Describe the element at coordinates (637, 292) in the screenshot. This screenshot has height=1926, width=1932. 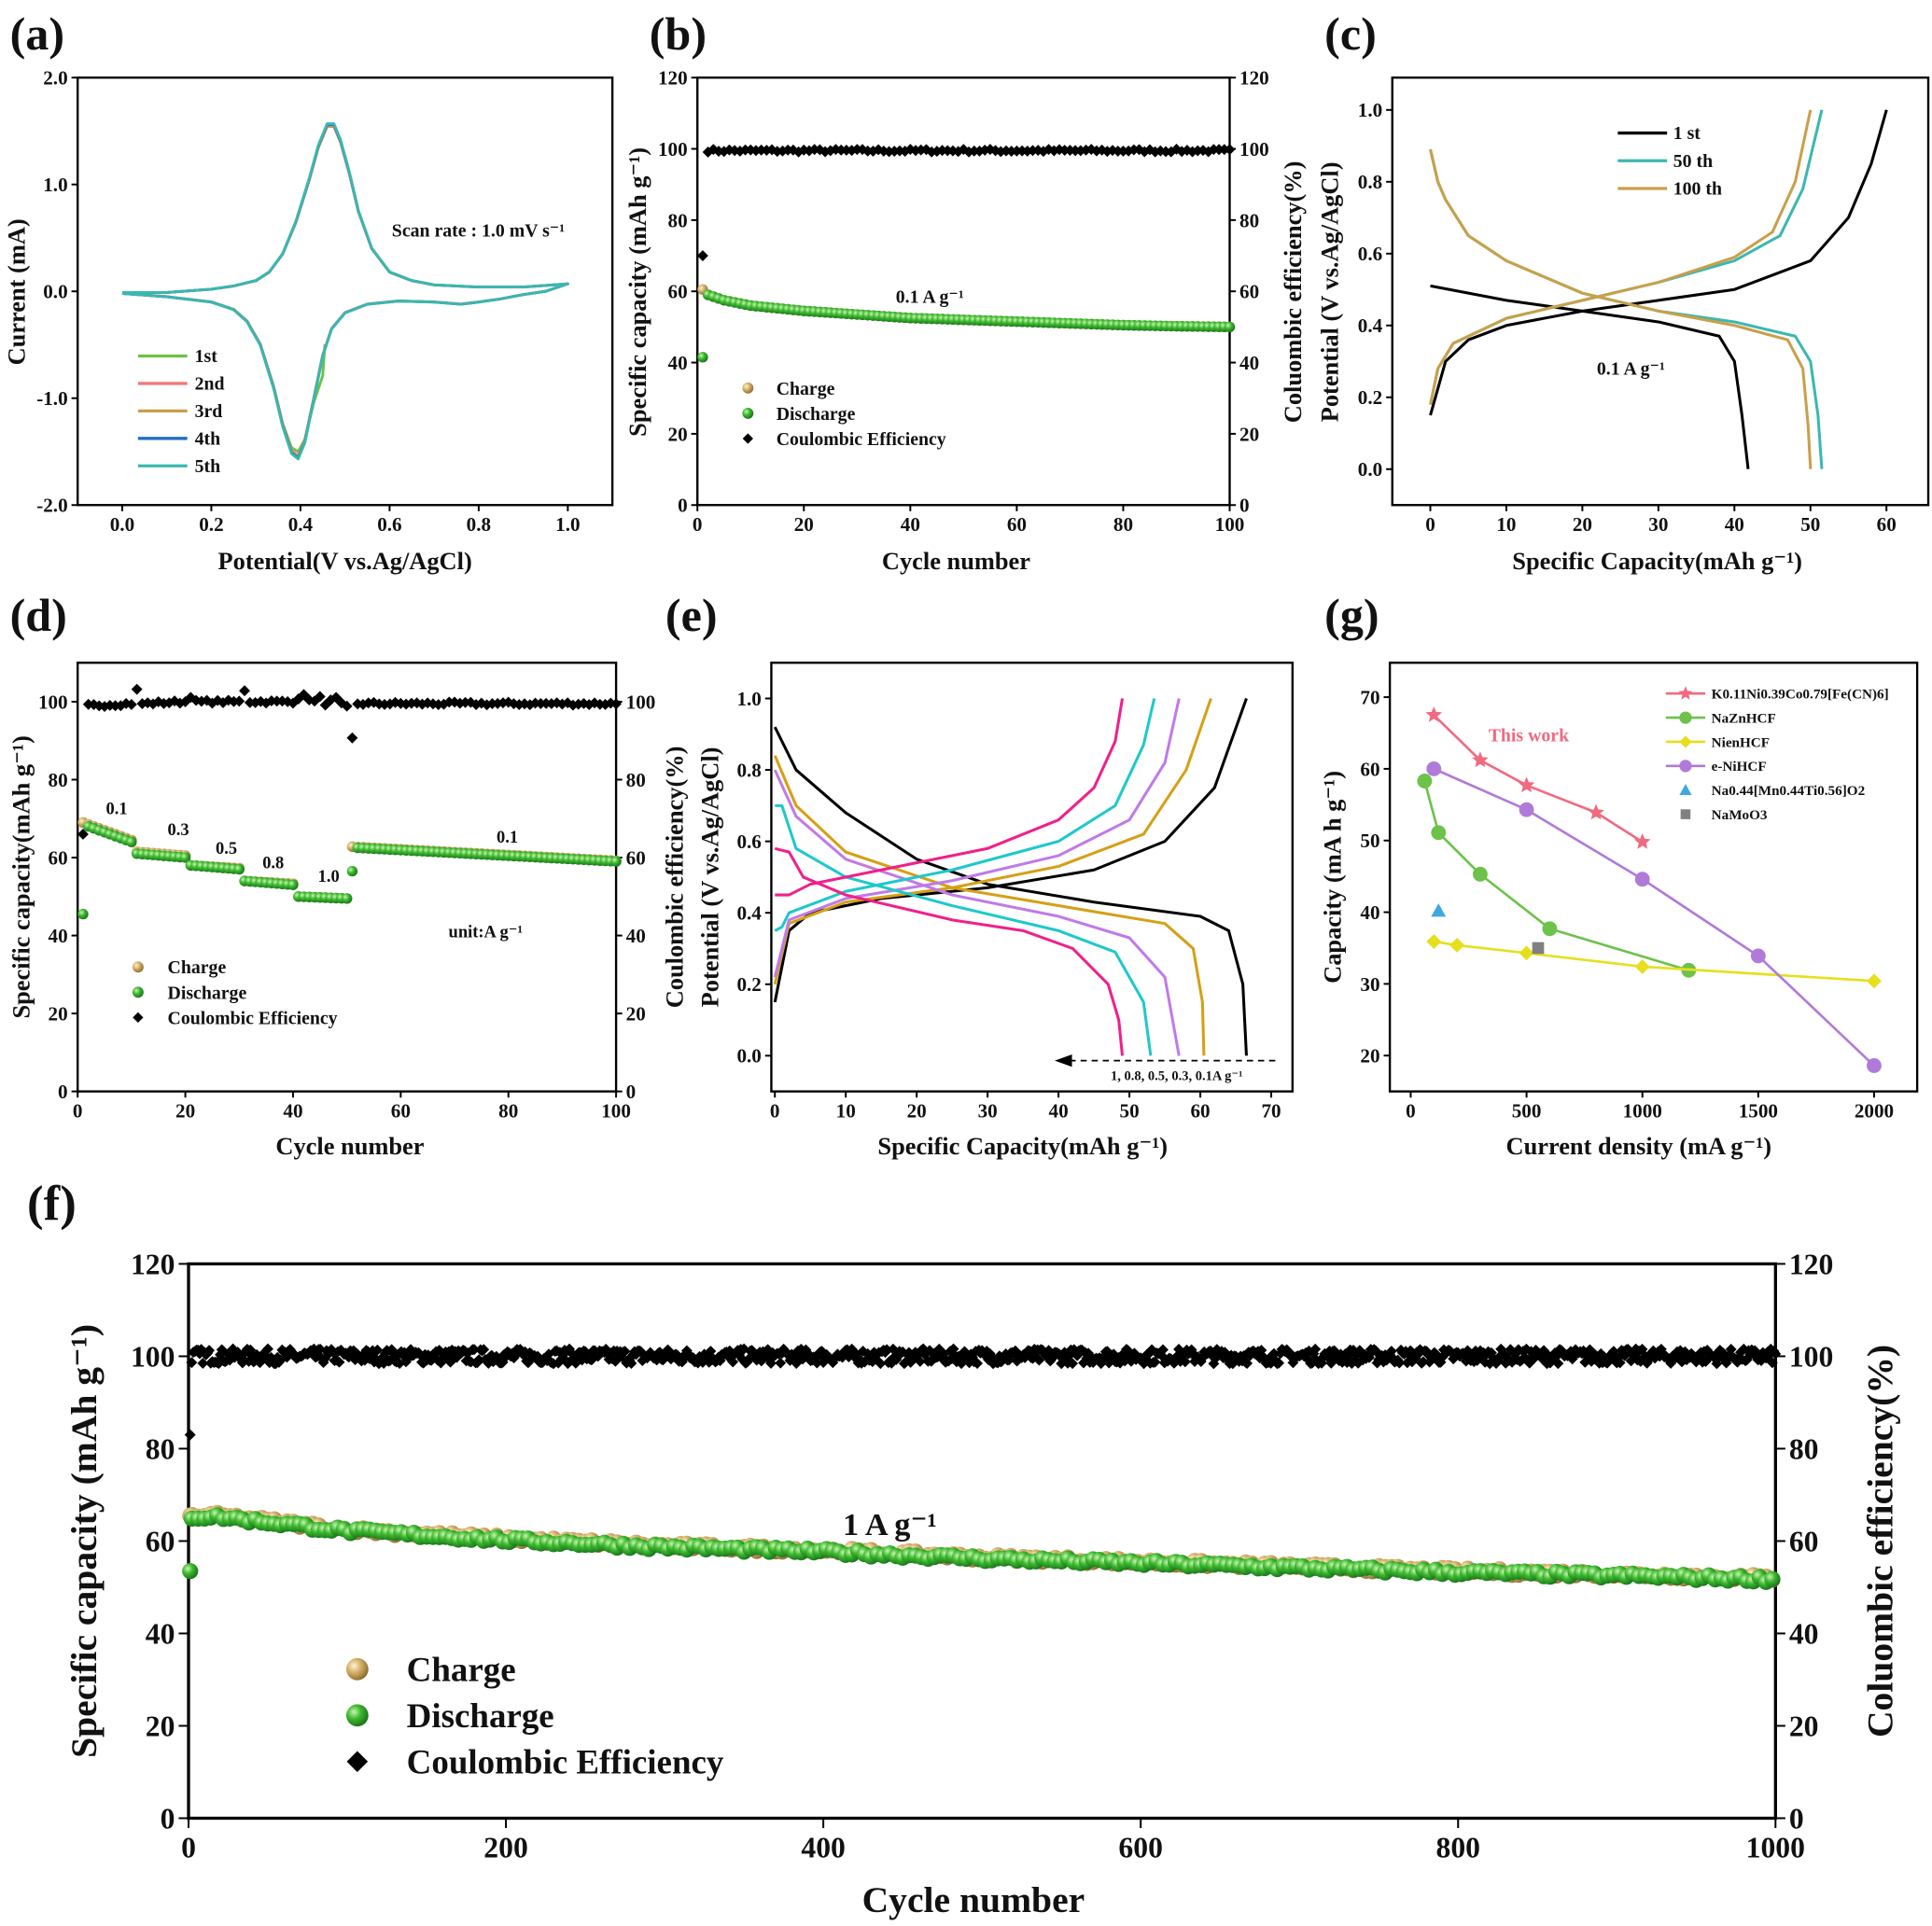
I see `y-axis-label: Specific capacity (mAh g⁻¹)` at that location.